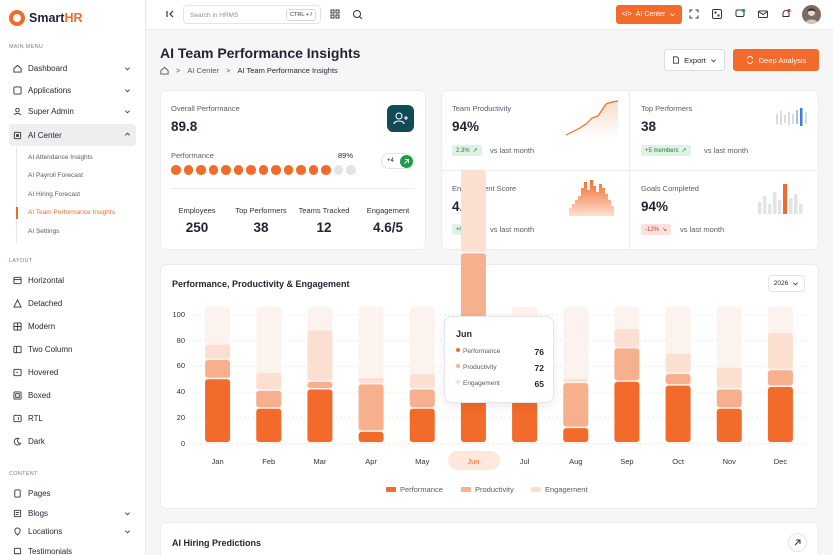 This screenshot has width=833, height=555. Describe the element at coordinates (269, 381) in the screenshot. I see `bar-engagement-feb` at that location.